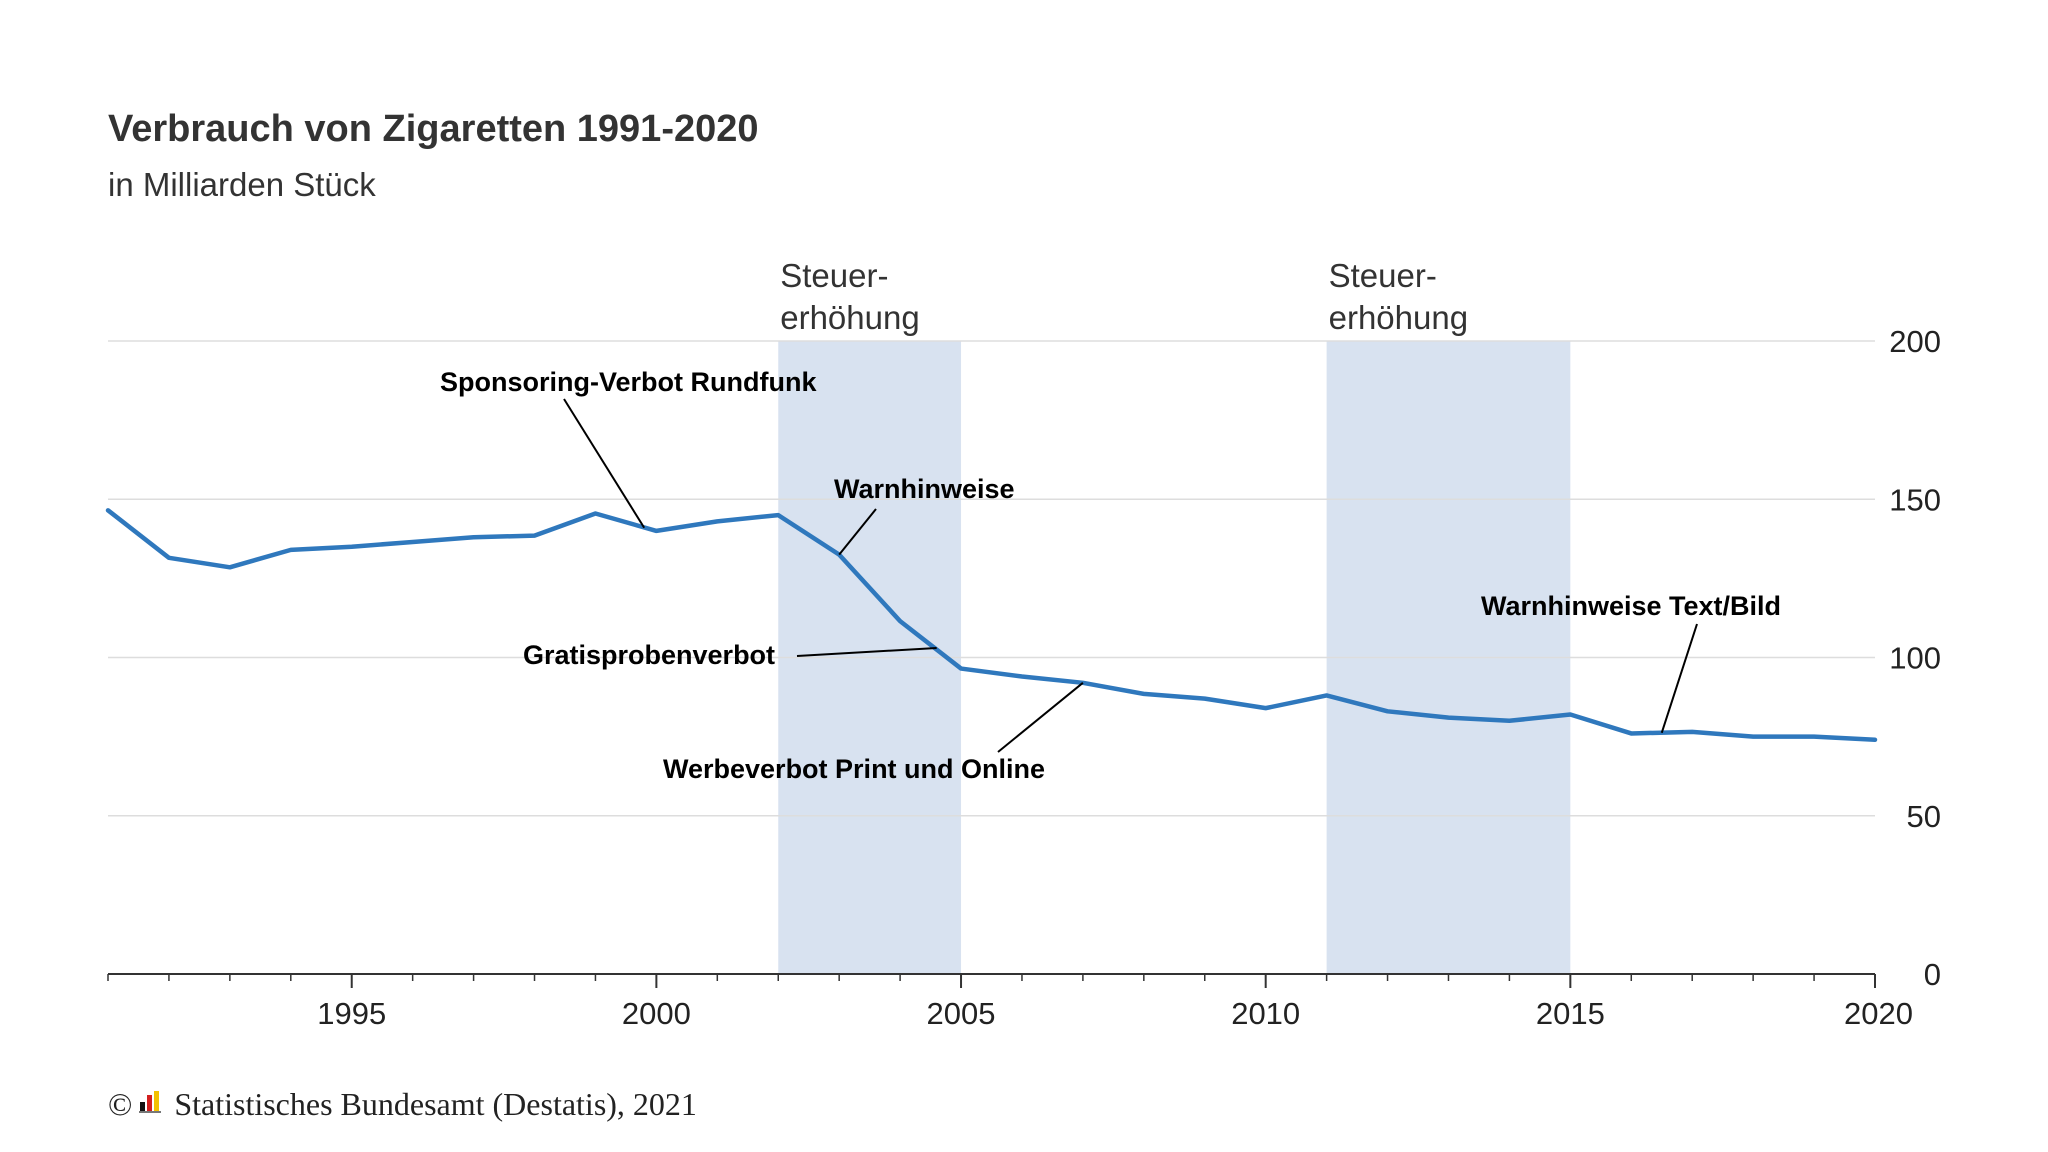 The image size is (2048, 1152). Describe the element at coordinates (1915, 499) in the screenshot. I see `y-tick-label: 150` at that location.